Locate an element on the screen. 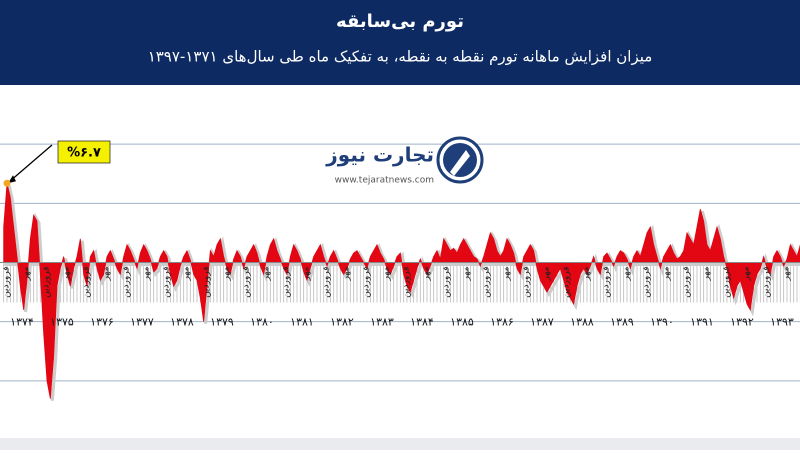  x-tick-label: ۱۳۹۳ is located at coordinates (782, 322).